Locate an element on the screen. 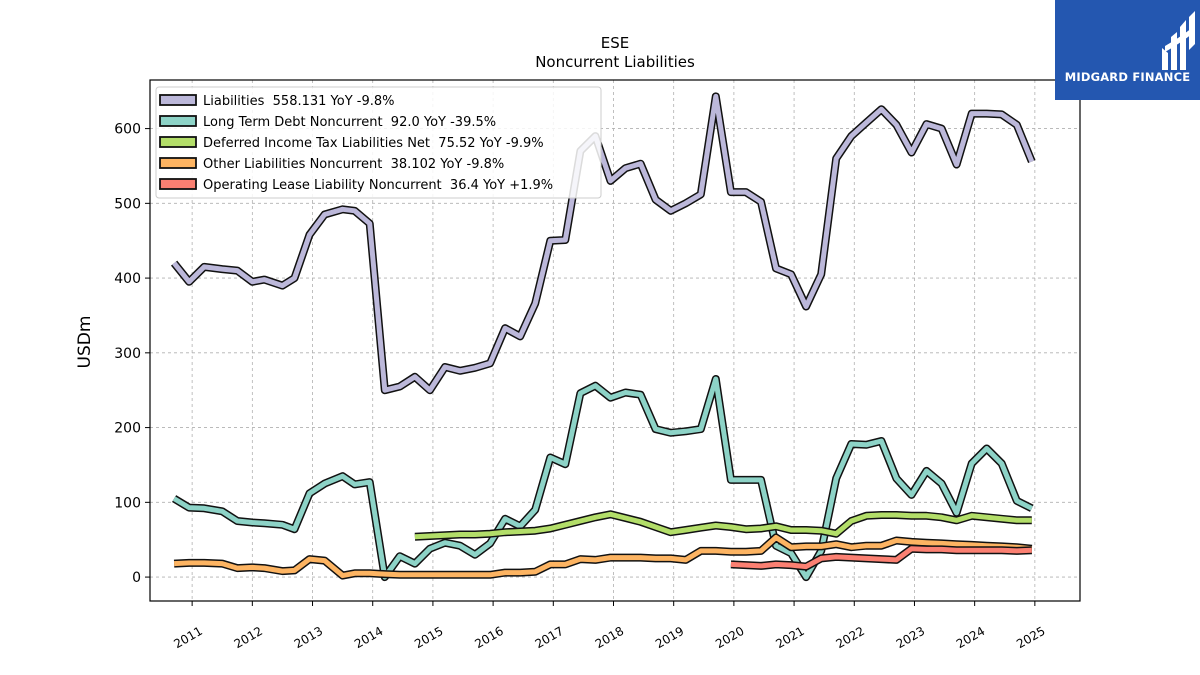 This screenshot has height=675, width=1200. y-tick-label: 600 is located at coordinates (127, 130).